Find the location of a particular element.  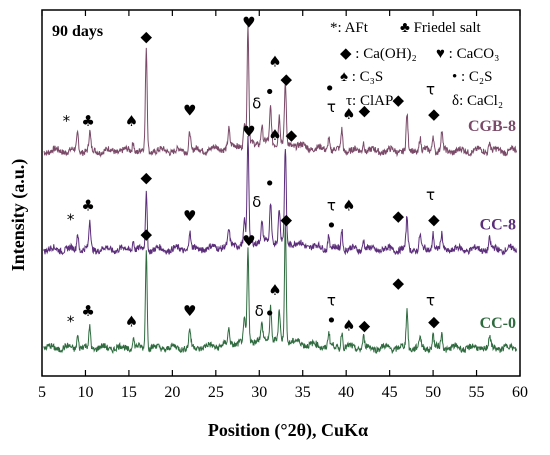

legend-caoh2: ◆ : Ca(OH)₂ is located at coordinates (378, 54).